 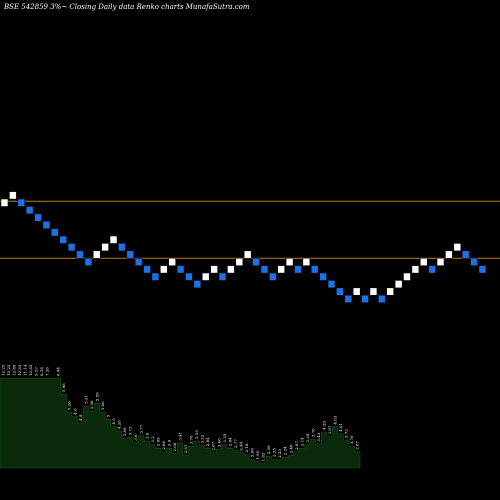 What do you see at coordinates (257, 454) in the screenshot?
I see `volume-label: 1.95` at bounding box center [257, 454].